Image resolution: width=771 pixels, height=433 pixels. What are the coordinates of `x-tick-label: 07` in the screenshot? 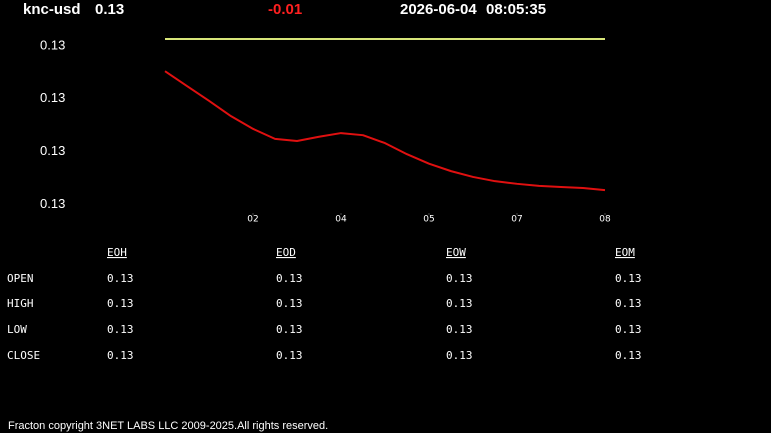 It's located at (516, 220).